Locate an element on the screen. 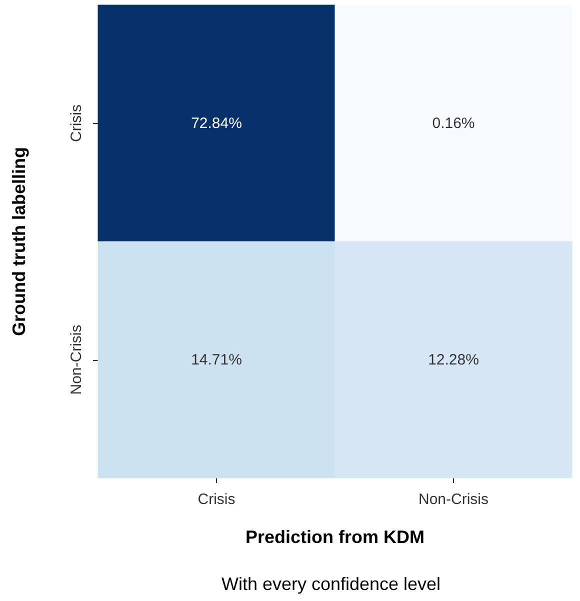 This screenshot has width=580, height=601. y-axis-title: Ground truth labelling is located at coordinates (19, 241).